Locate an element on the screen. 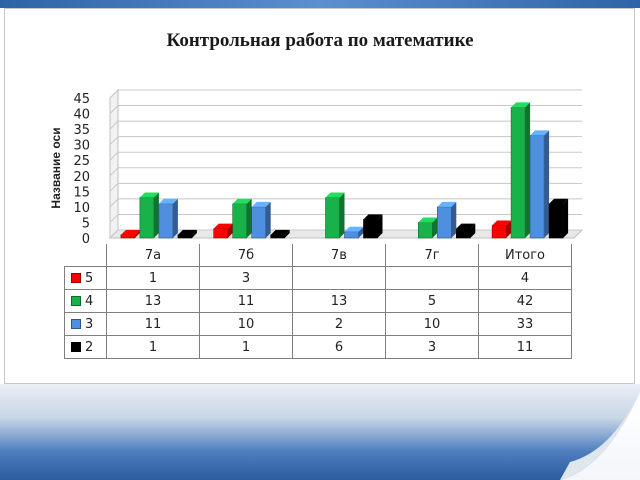 This screenshot has width=640, height=480. table-corner is located at coordinates (86, 255).